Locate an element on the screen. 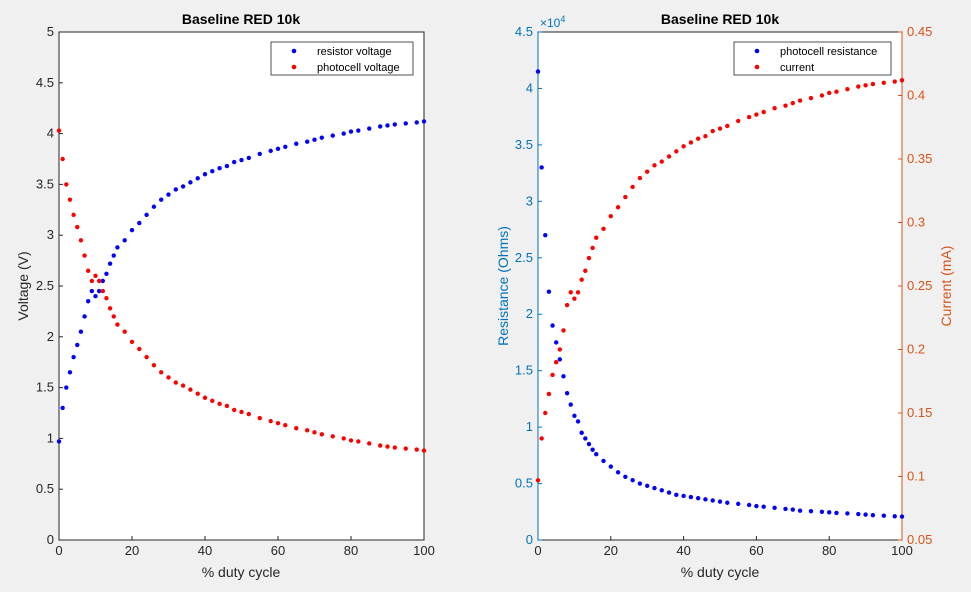 This screenshot has width=971, height=592. legend-marker-photocell-resistance is located at coordinates (757, 51).